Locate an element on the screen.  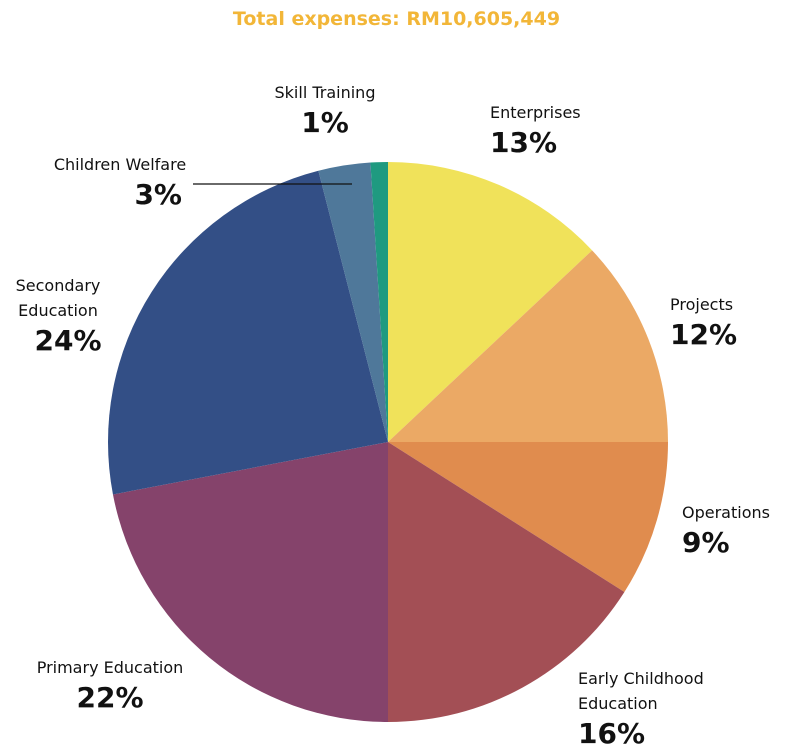
slice-label: Early Childhood Education 16% is located at coordinates (658, 709).